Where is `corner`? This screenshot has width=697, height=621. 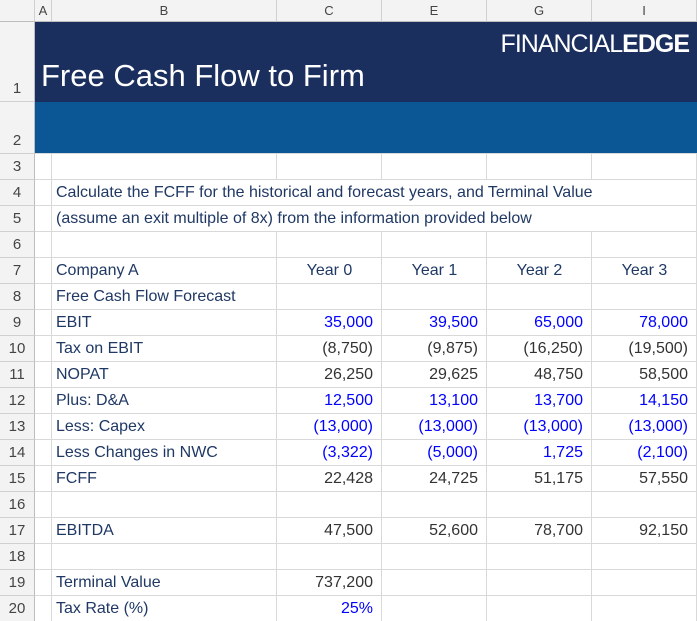 corner is located at coordinates (17, 11).